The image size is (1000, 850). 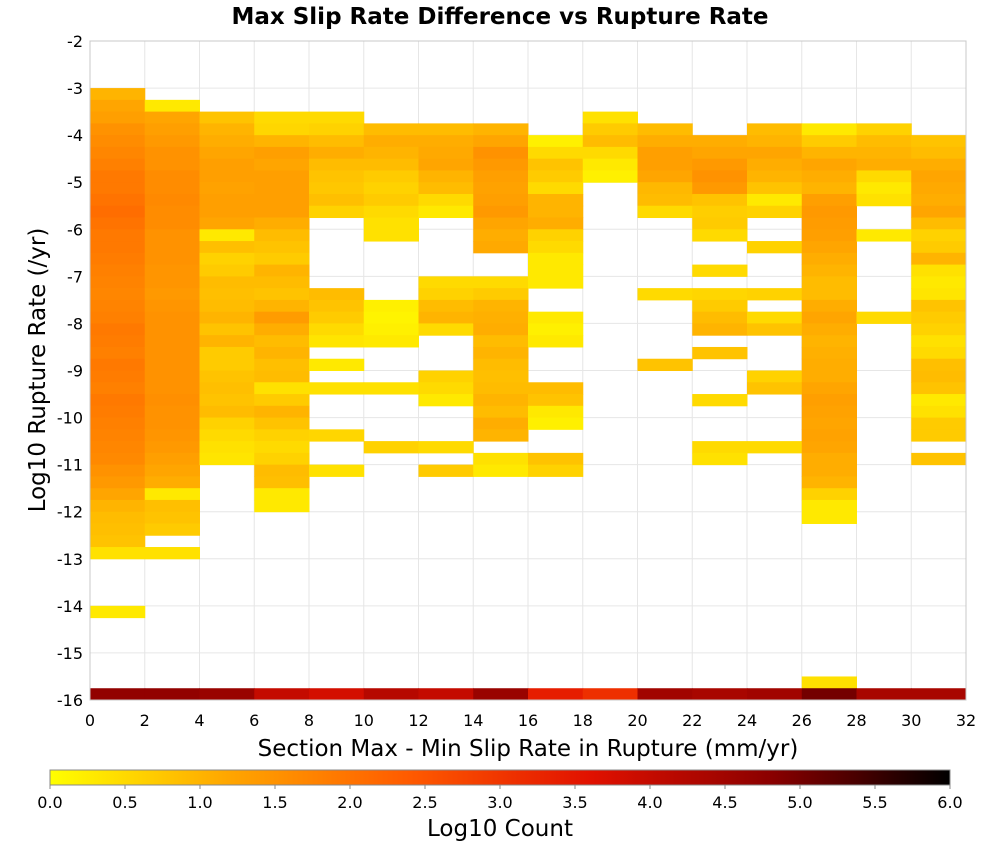 I want to click on x-tick-label: 32, so click(x=966, y=720).